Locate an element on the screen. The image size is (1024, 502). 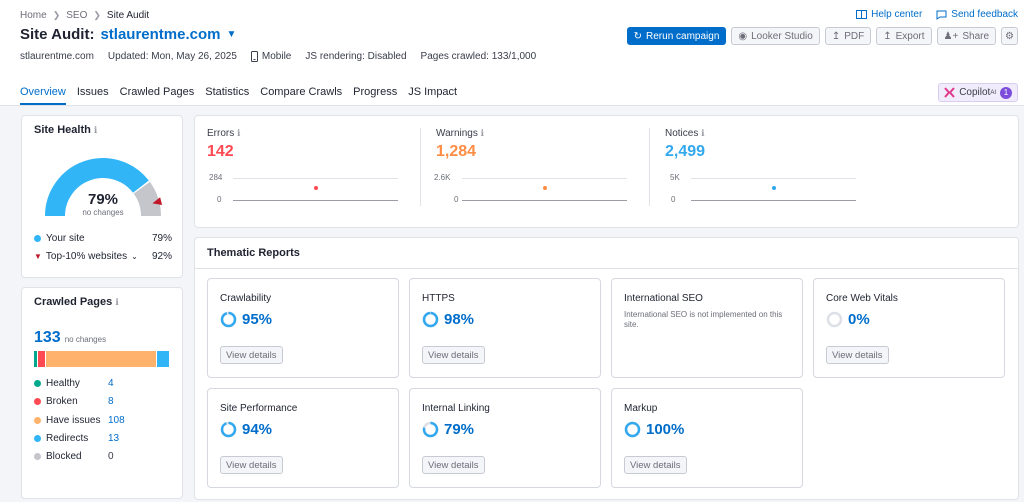
crawled-row-blocked: Blocked 0 is located at coordinates (74, 456).